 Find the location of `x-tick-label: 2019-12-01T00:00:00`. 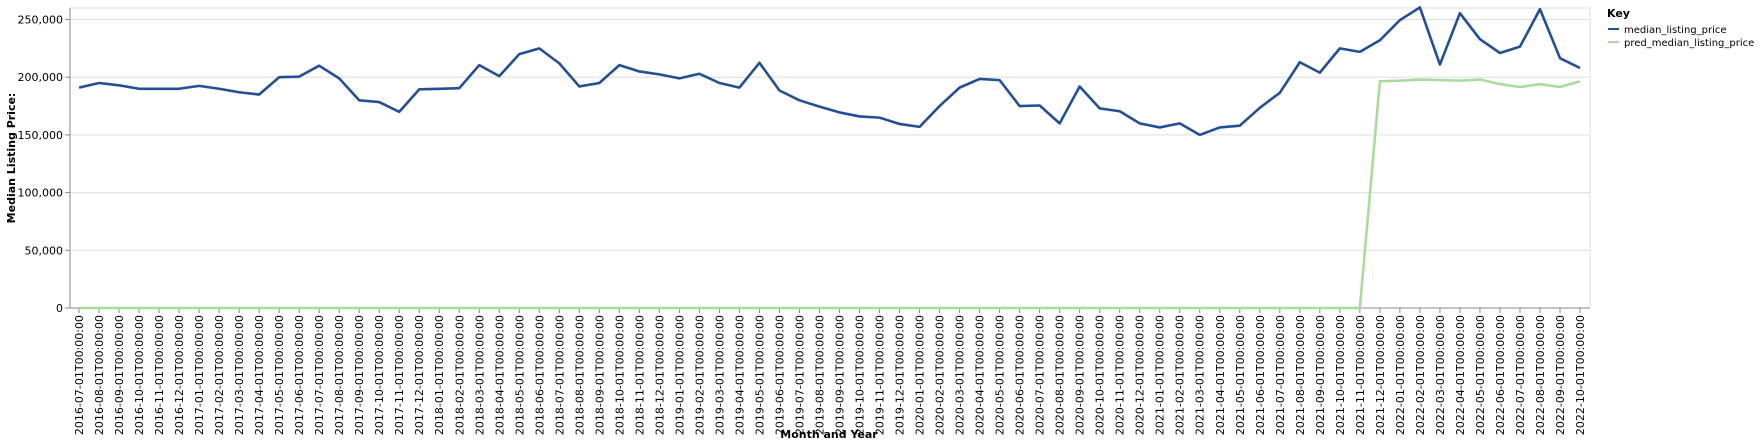

x-tick-label: 2019-12-01T00:00:00 is located at coordinates (900, 375).